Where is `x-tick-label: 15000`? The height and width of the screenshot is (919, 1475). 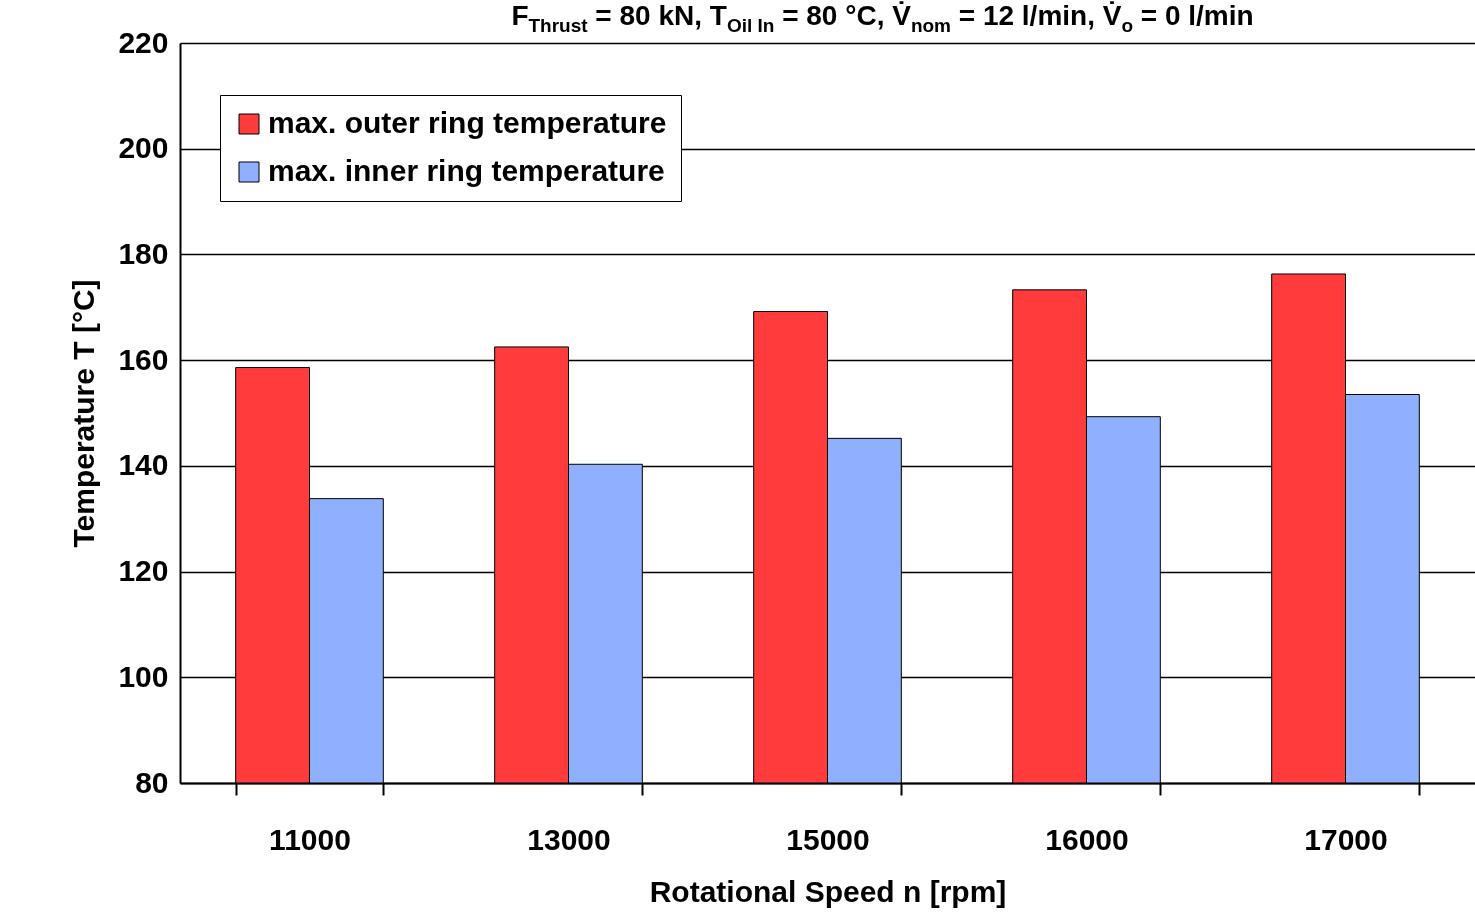 x-tick-label: 15000 is located at coordinates (828, 839).